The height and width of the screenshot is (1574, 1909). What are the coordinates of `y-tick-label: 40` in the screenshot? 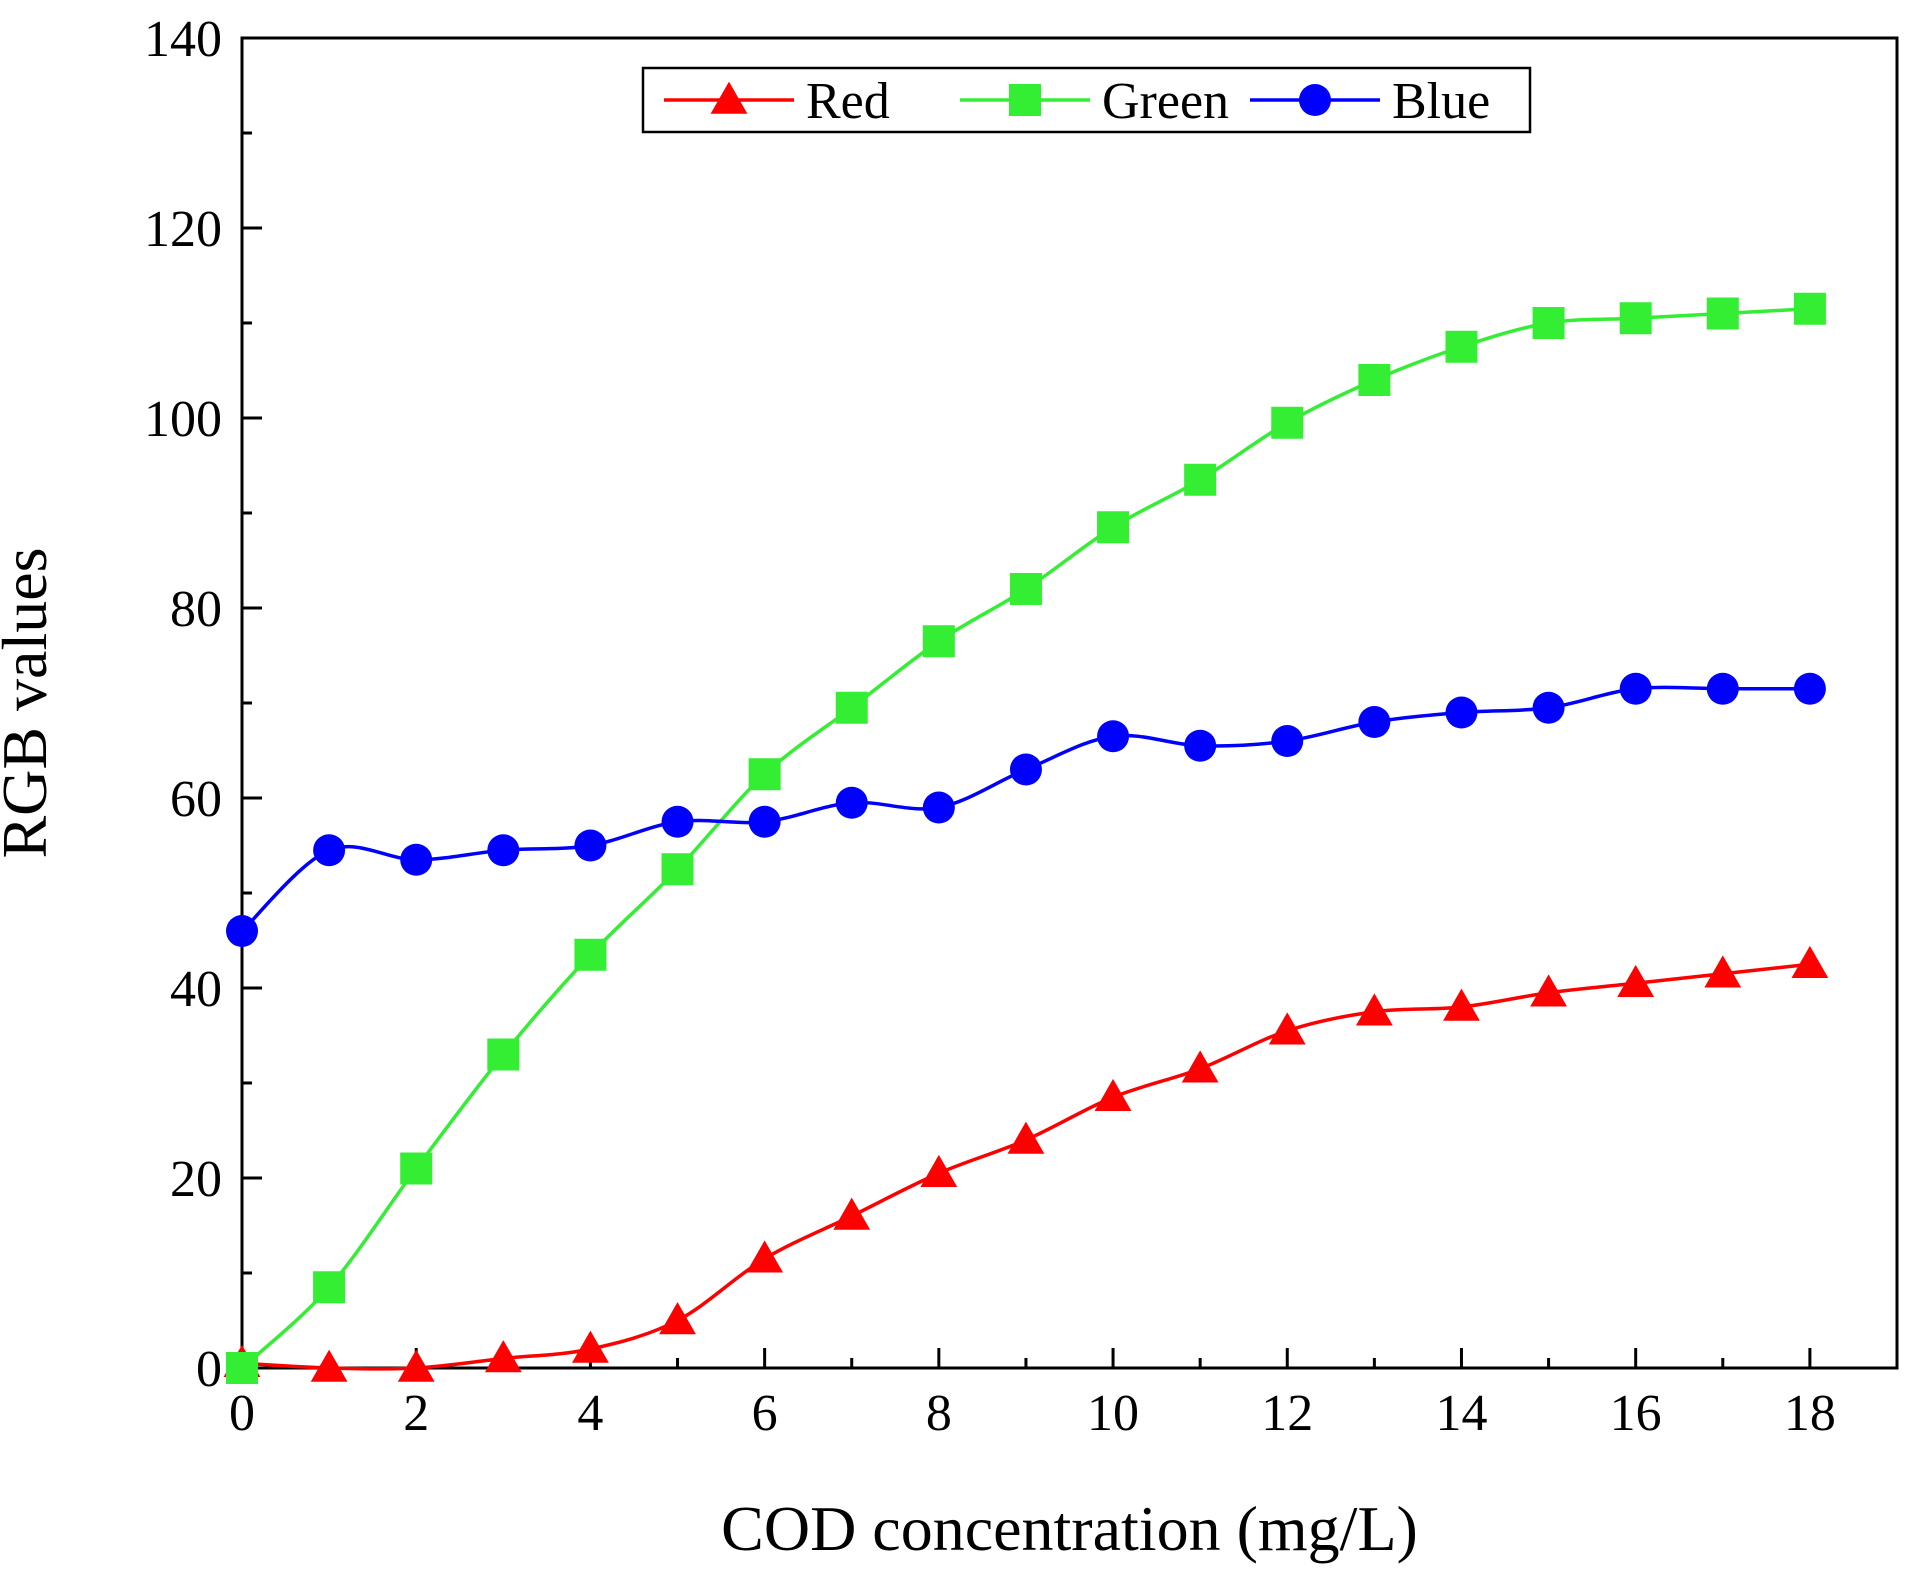 It's located at (196, 989).